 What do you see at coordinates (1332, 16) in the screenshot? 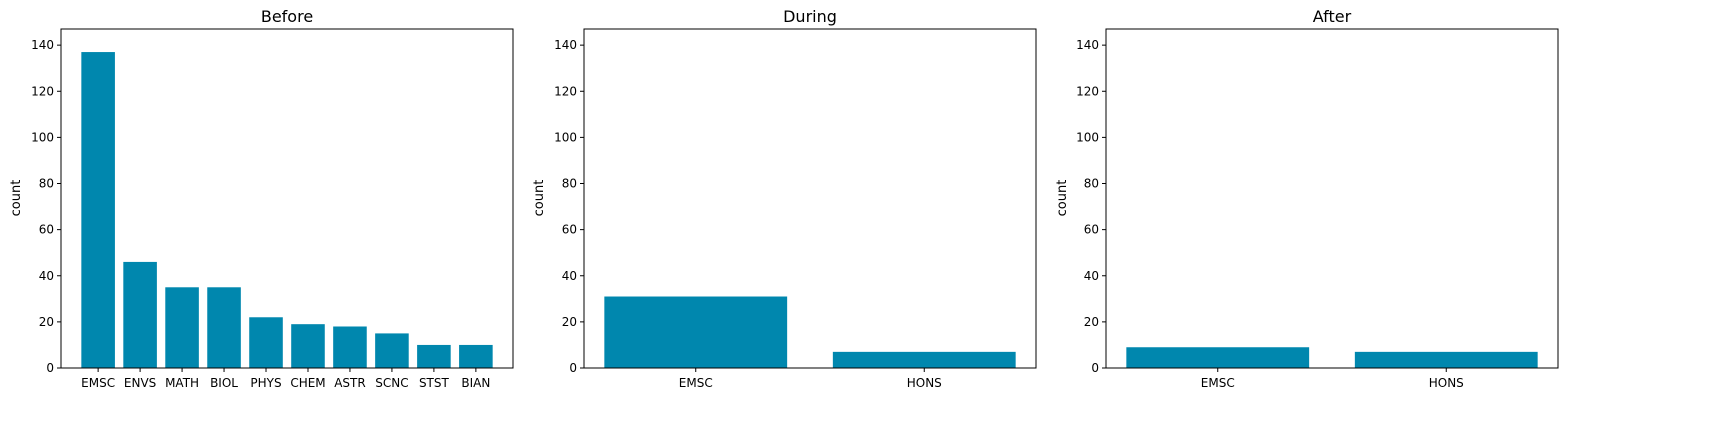
I see `chart-title: After` at bounding box center [1332, 16].